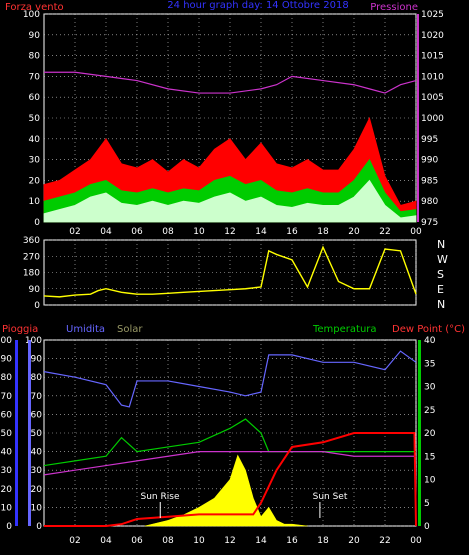  I want to click on temp-line, so click(229, 442).